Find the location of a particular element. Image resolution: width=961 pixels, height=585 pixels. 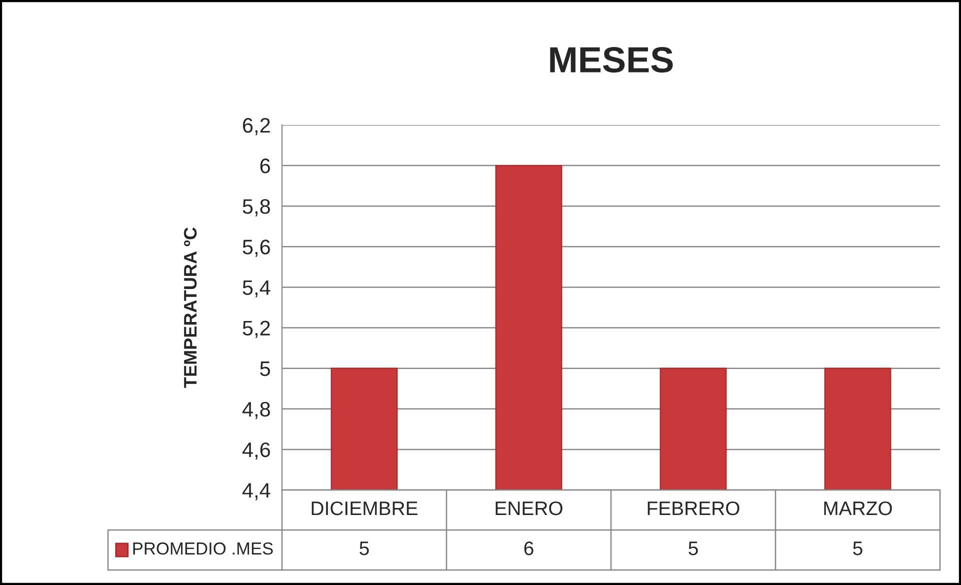

y-tick-label: 6 is located at coordinates (265, 166).